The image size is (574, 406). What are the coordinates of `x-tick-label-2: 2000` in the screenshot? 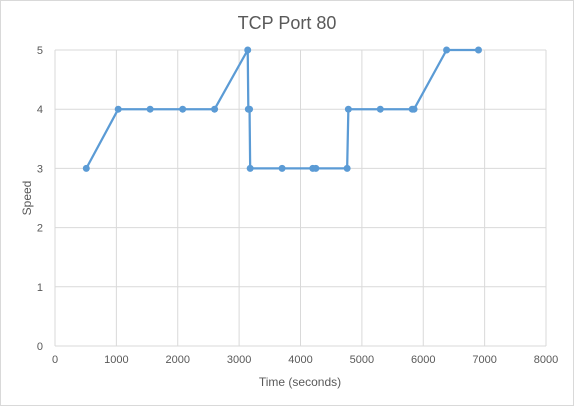 It's located at (178, 360).